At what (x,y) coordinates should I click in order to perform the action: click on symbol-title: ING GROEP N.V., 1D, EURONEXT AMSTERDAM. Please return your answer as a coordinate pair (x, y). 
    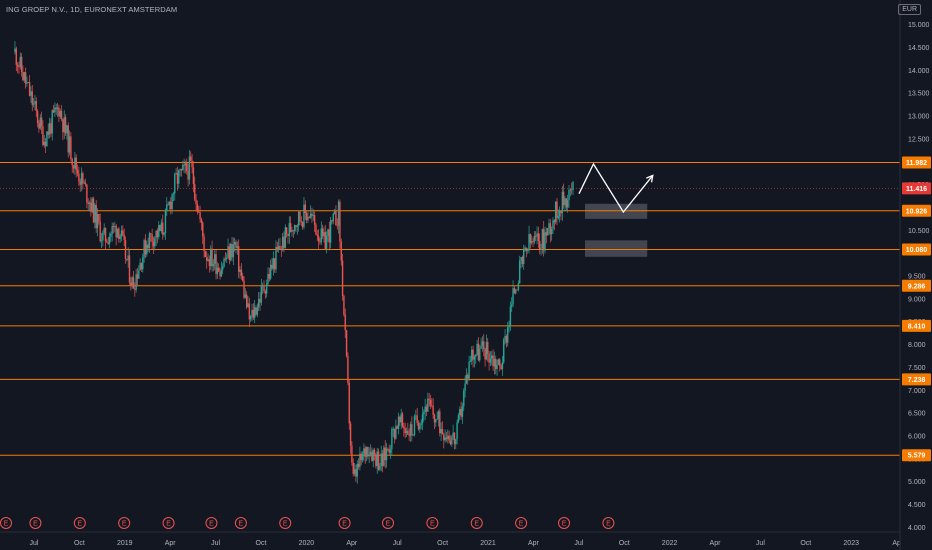
    Looking at the image, I should click on (92, 9).